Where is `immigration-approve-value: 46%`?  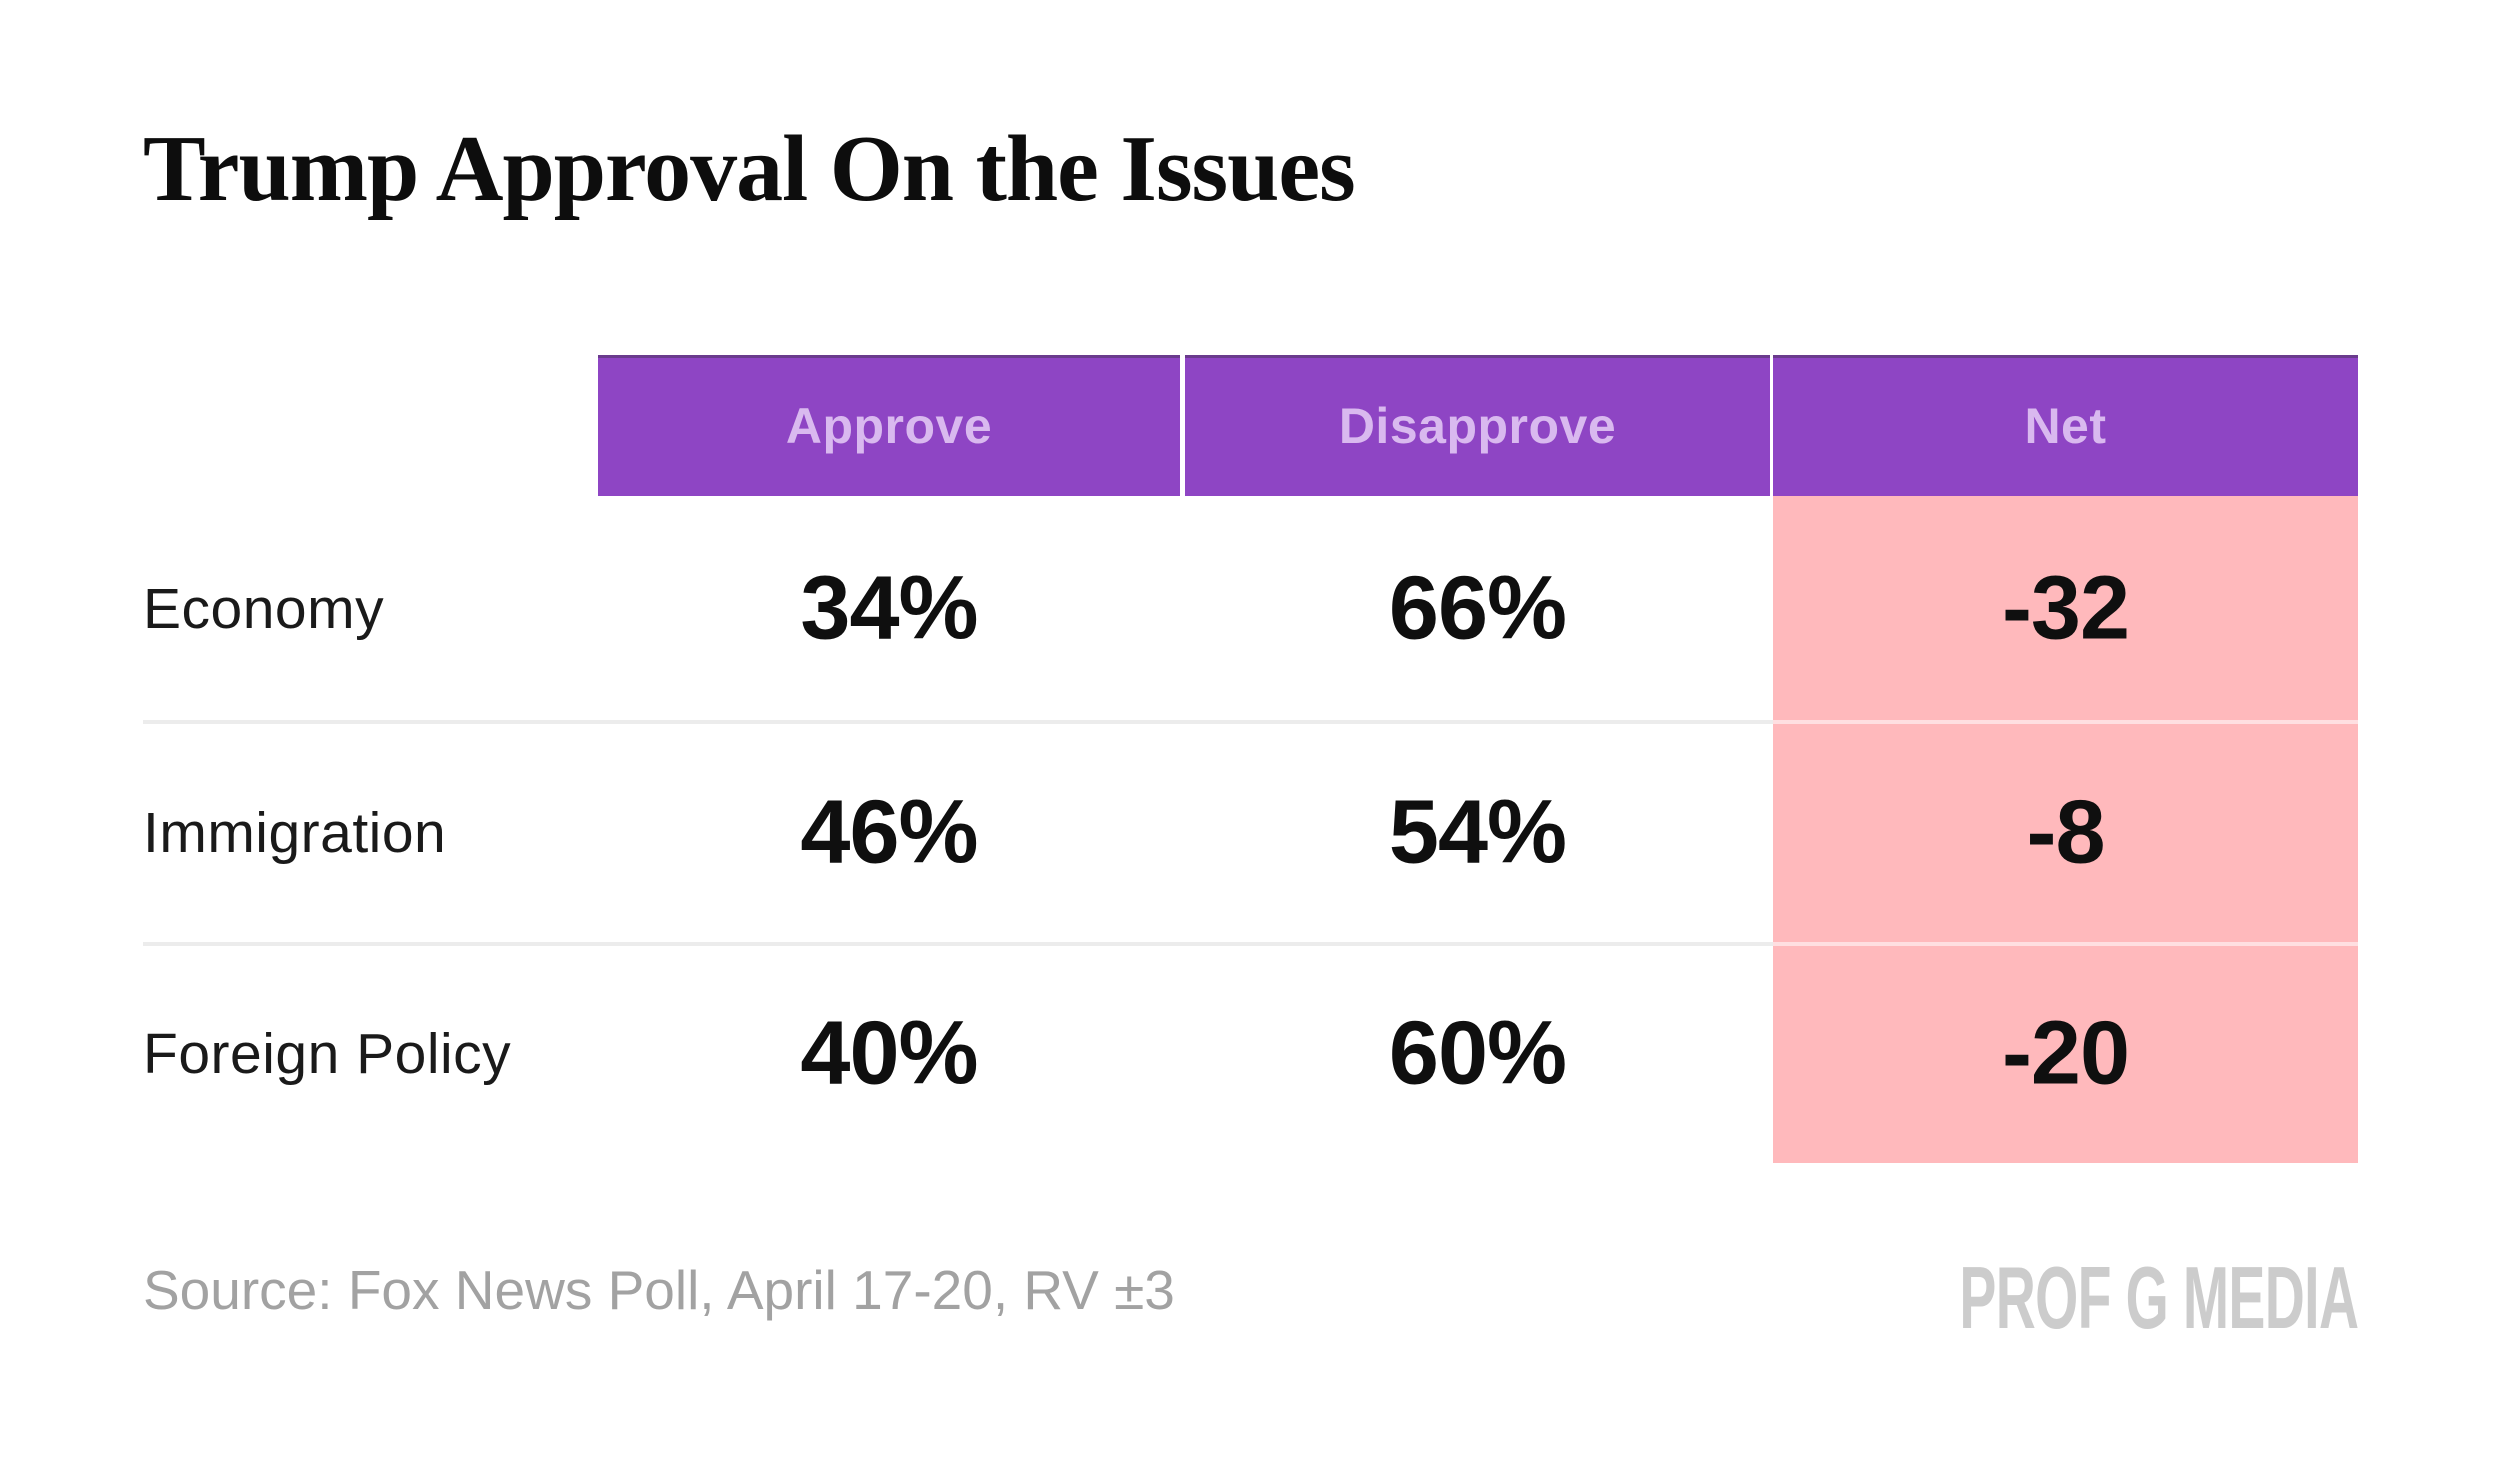 immigration-approve-value: 46% is located at coordinates (889, 832).